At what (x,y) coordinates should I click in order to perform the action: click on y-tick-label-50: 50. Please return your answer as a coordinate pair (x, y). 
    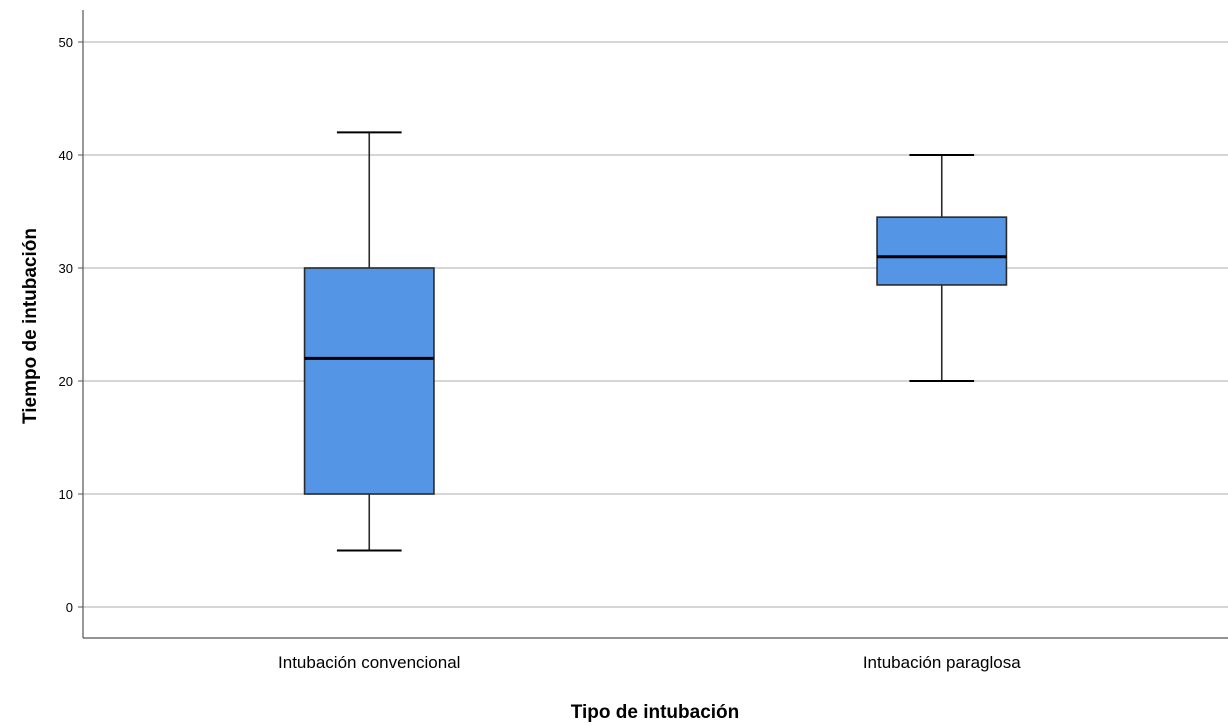
    Looking at the image, I should click on (66, 42).